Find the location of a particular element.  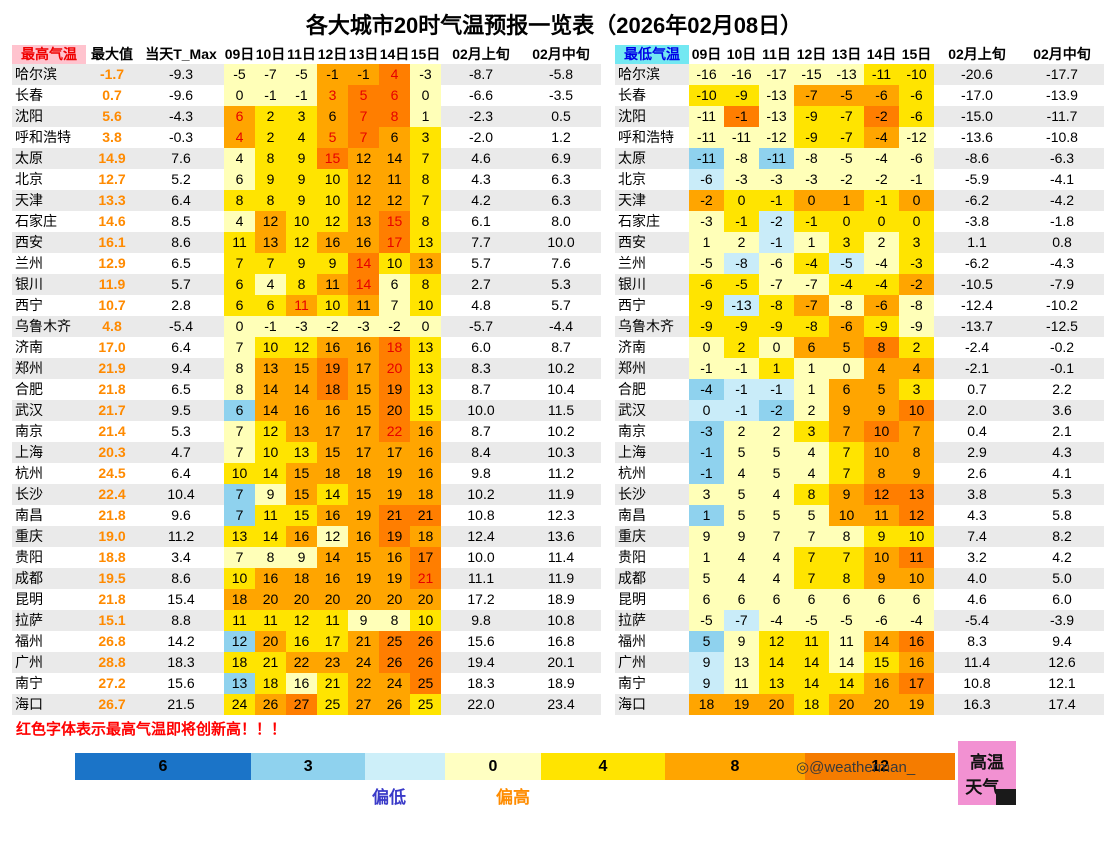

day-temp-cell: 26 is located at coordinates (425, 641).